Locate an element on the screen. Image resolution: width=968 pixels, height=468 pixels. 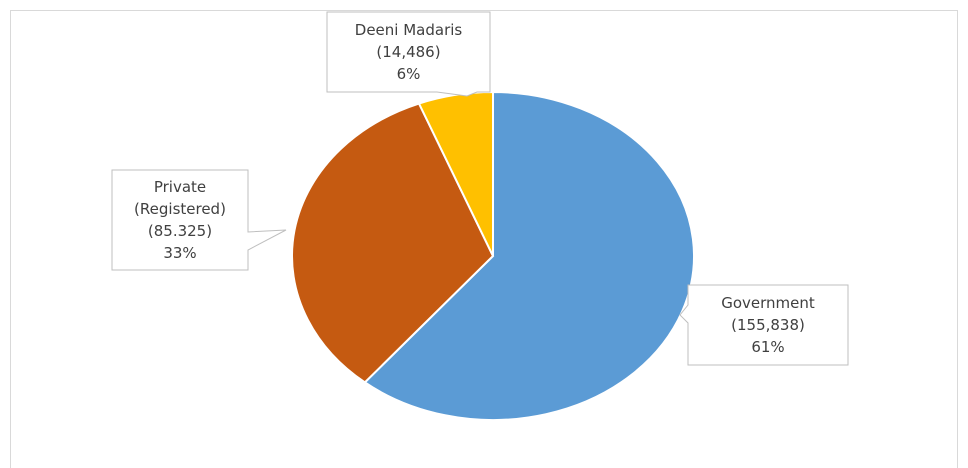
count: (85.325) is located at coordinates (180, 231).